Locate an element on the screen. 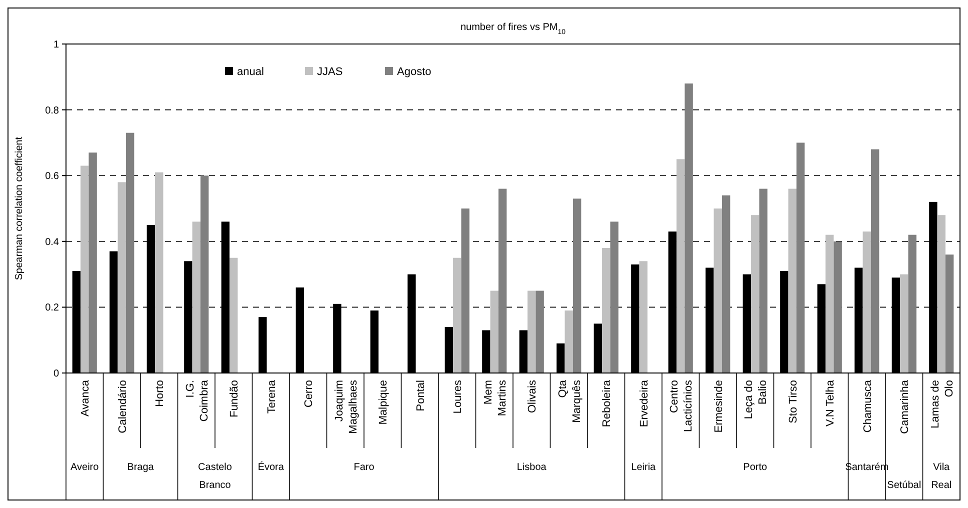 The image size is (968, 508). legend-label: Agosto is located at coordinates (414, 72).